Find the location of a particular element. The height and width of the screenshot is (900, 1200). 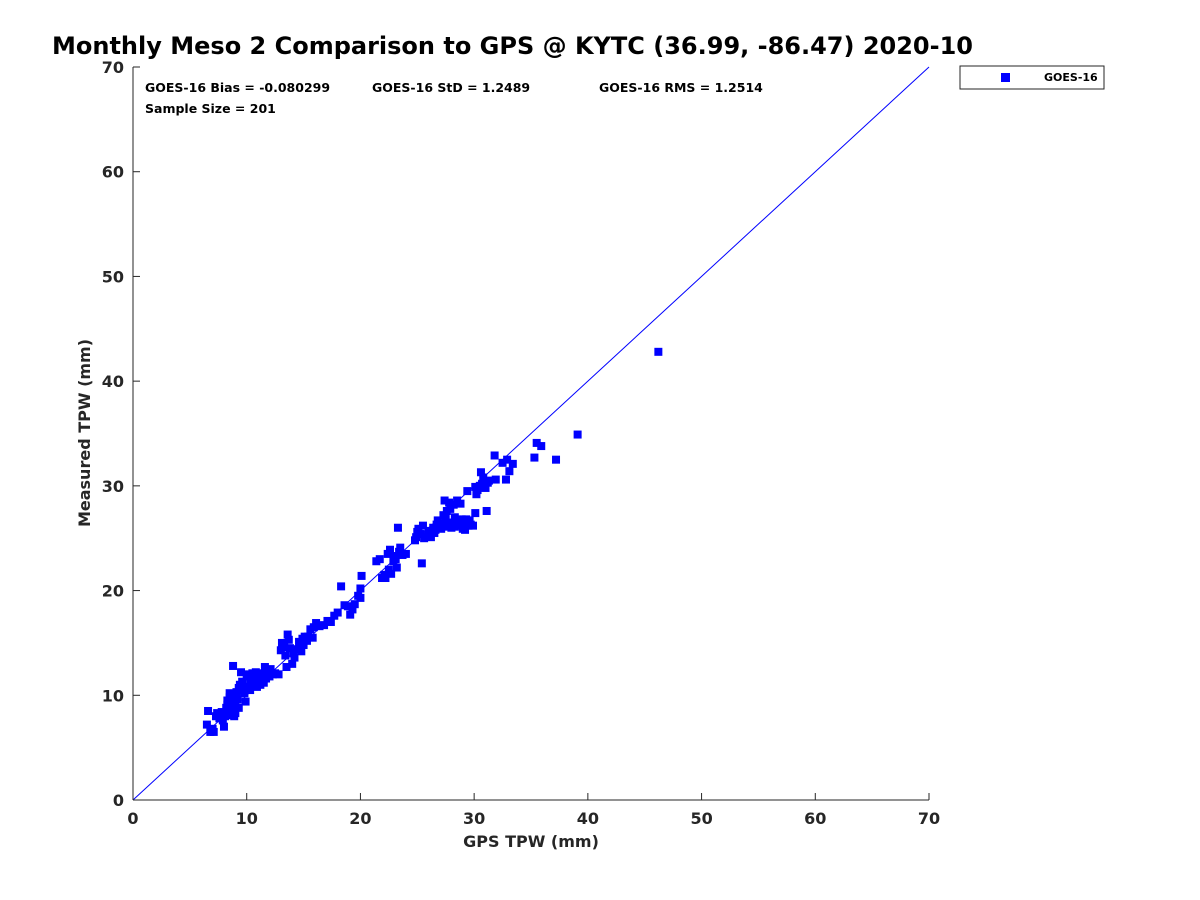

y-tick-label: 40 is located at coordinates (113, 381).